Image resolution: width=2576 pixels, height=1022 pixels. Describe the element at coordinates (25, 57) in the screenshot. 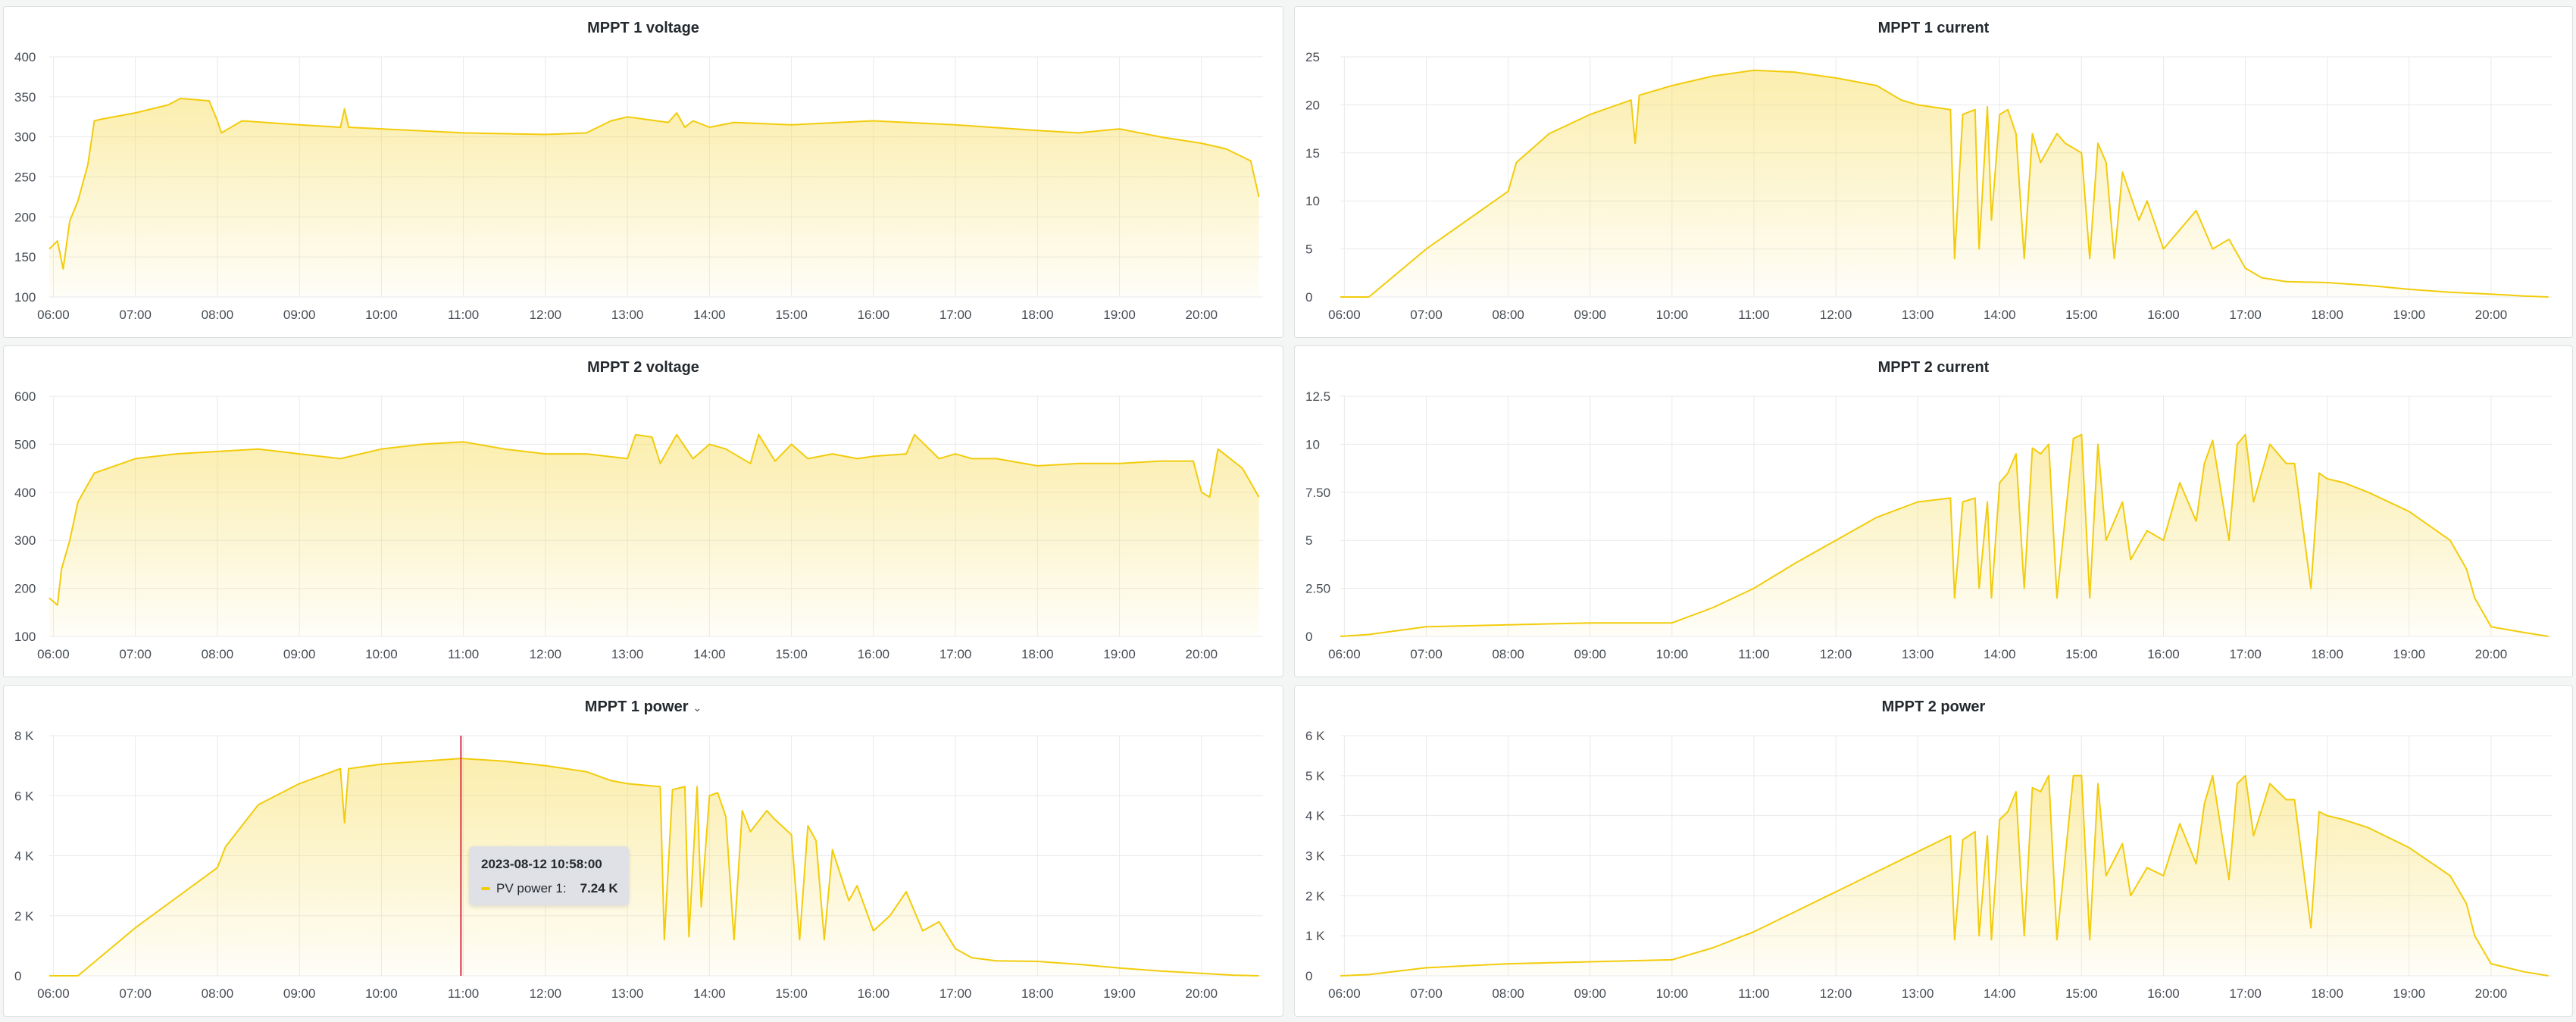

I see `y-tick-label: 400` at that location.